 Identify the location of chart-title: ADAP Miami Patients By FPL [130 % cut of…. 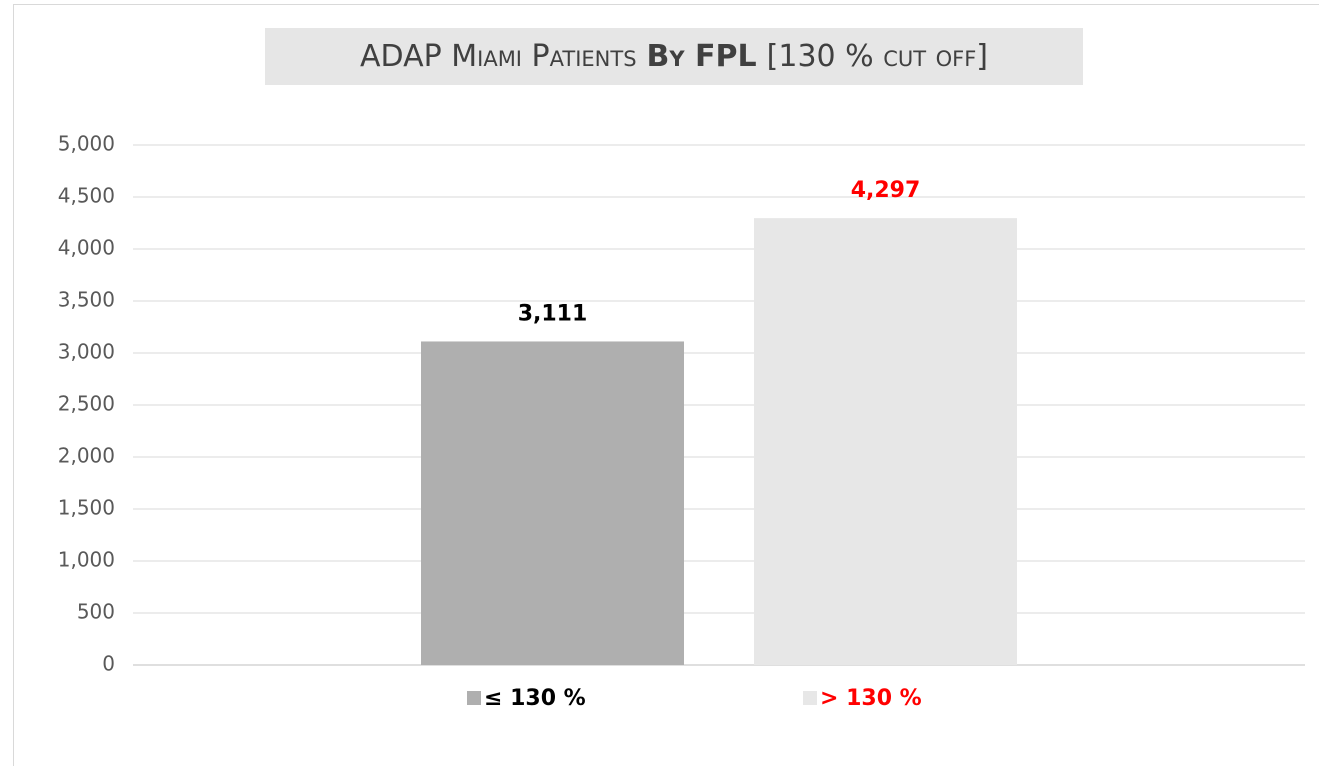
(674, 56).